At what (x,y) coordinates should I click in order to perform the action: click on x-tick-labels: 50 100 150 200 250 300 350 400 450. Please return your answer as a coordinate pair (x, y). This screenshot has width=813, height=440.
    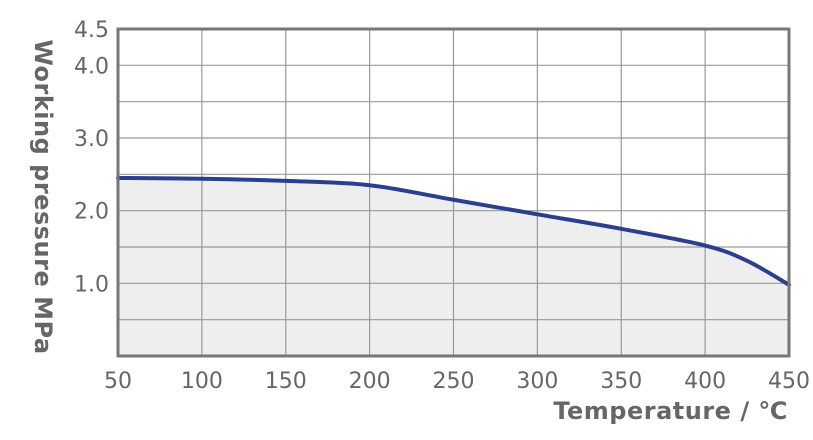
    Looking at the image, I should click on (457, 381).